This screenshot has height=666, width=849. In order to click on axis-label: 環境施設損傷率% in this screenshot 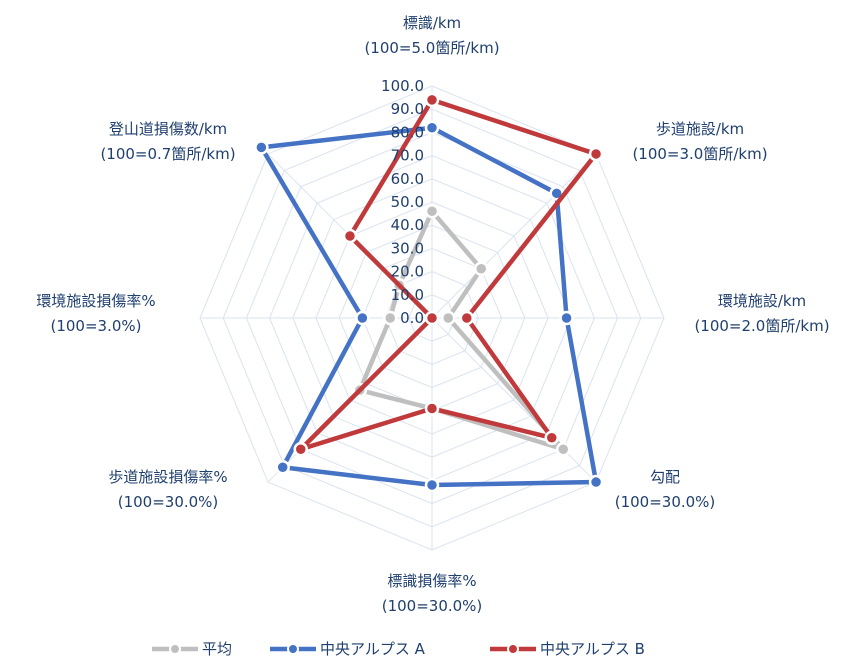, I will do `click(95, 301)`.